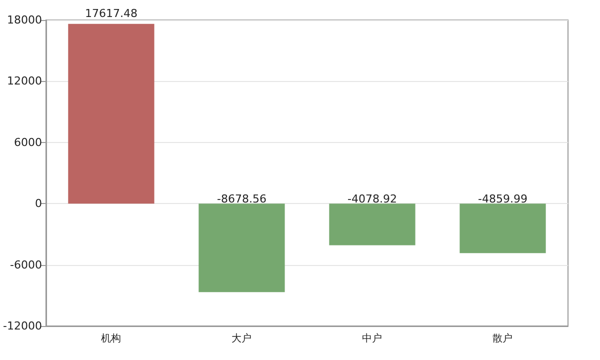 Image resolution: width=600 pixels, height=360 pixels. I want to click on y-tick-label: -6000, so click(26, 265).